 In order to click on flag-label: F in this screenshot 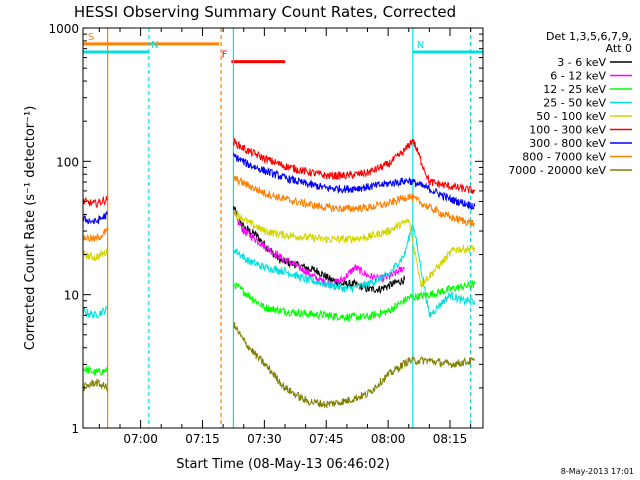, I will do `click(225, 55)`.